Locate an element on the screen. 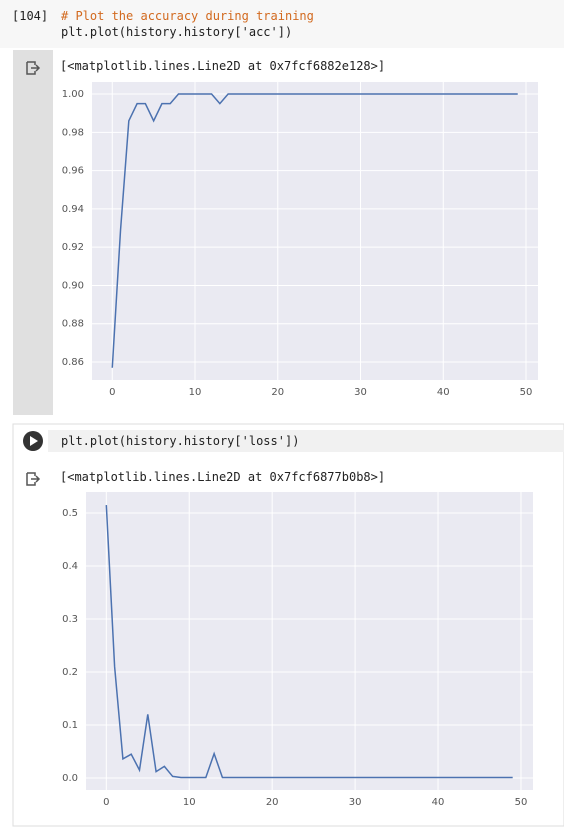 Image resolution: width=564 pixels, height=836 pixels. y-tick-label: 1.00 is located at coordinates (73, 94).